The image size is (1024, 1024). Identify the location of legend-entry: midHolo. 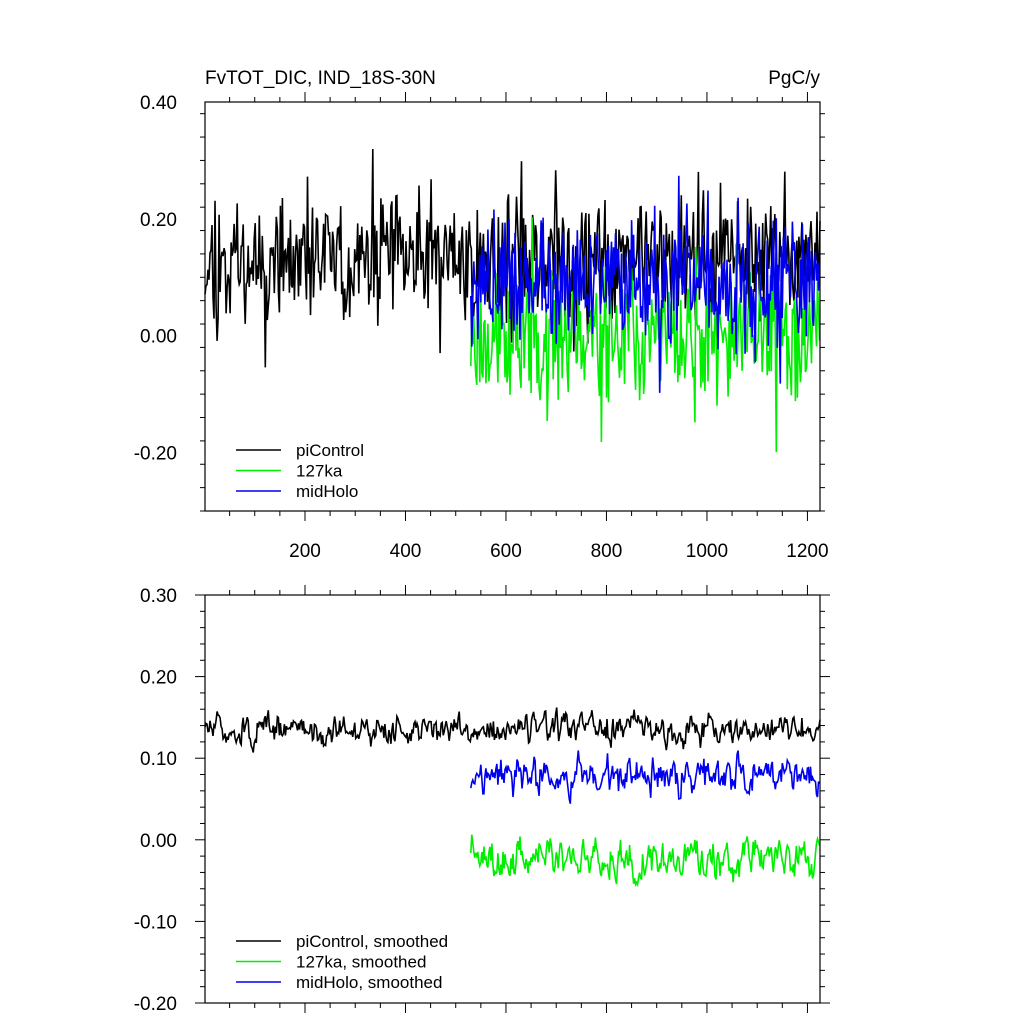
(327, 491).